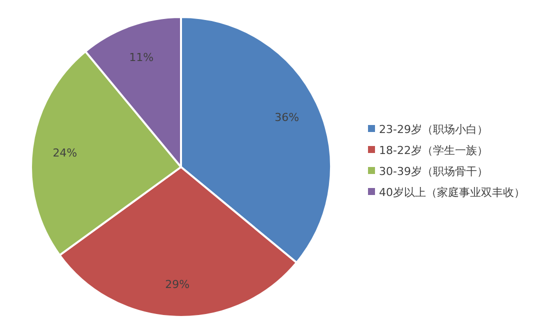 This screenshot has width=560, height=333. What do you see at coordinates (177, 284) in the screenshot?
I see `data-label: 29%` at bounding box center [177, 284].